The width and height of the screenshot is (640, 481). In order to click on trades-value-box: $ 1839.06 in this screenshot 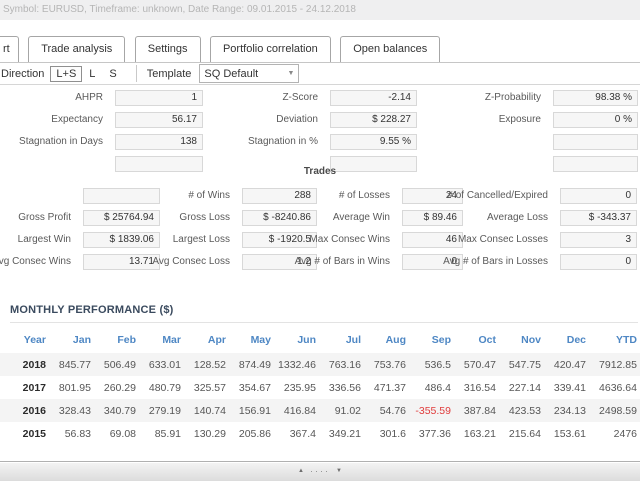, I will do `click(121, 240)`.